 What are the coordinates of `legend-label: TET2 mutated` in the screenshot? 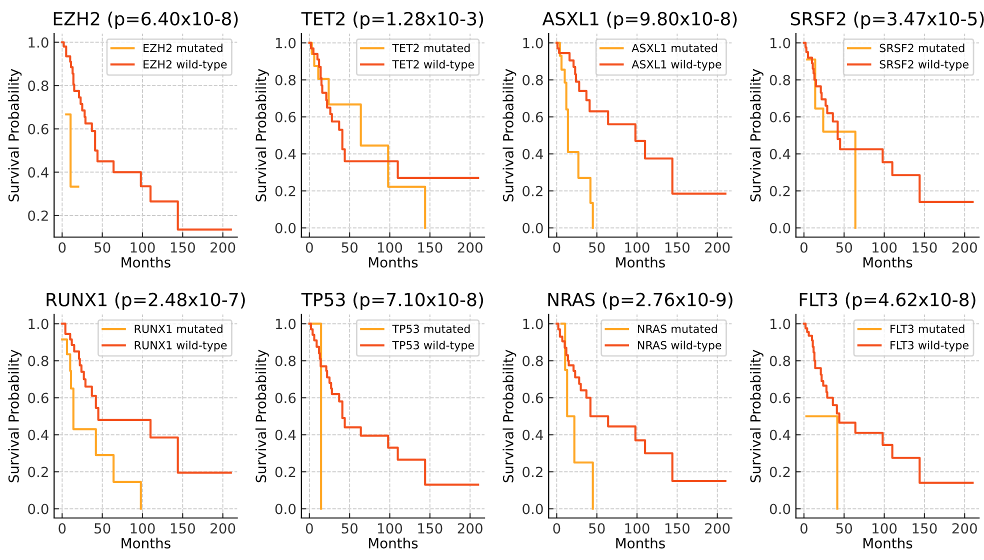 It's located at (431, 48).